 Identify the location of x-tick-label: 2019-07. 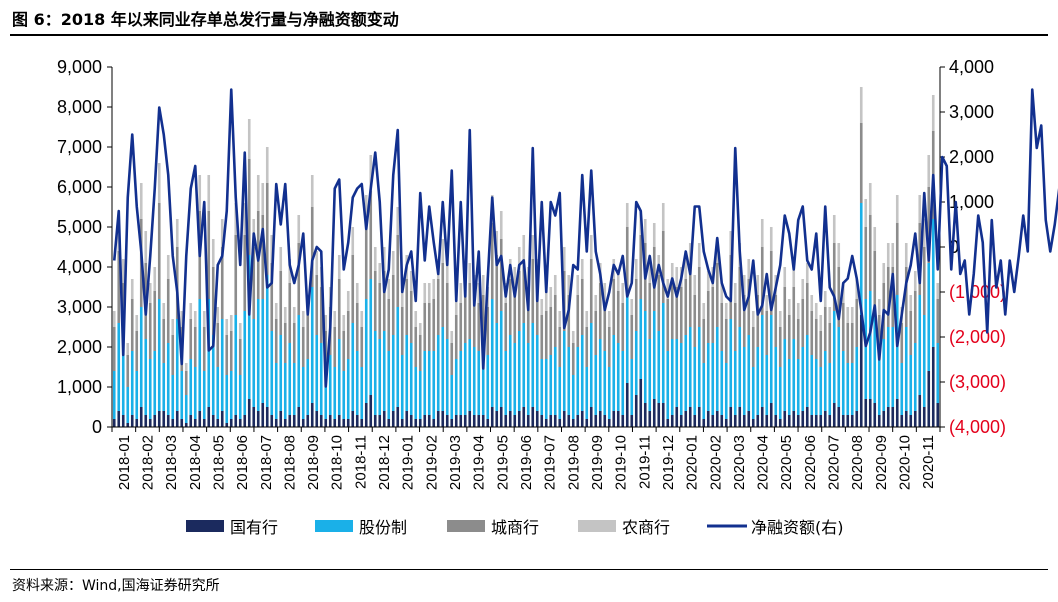
(550, 462).